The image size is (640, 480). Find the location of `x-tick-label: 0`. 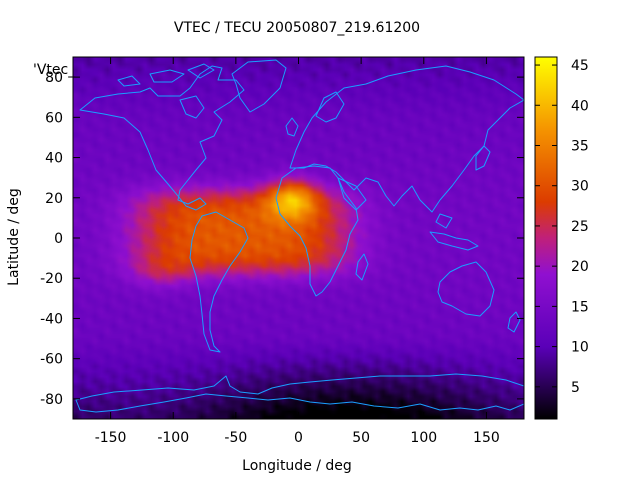

x-tick-label: 0 is located at coordinates (298, 438).